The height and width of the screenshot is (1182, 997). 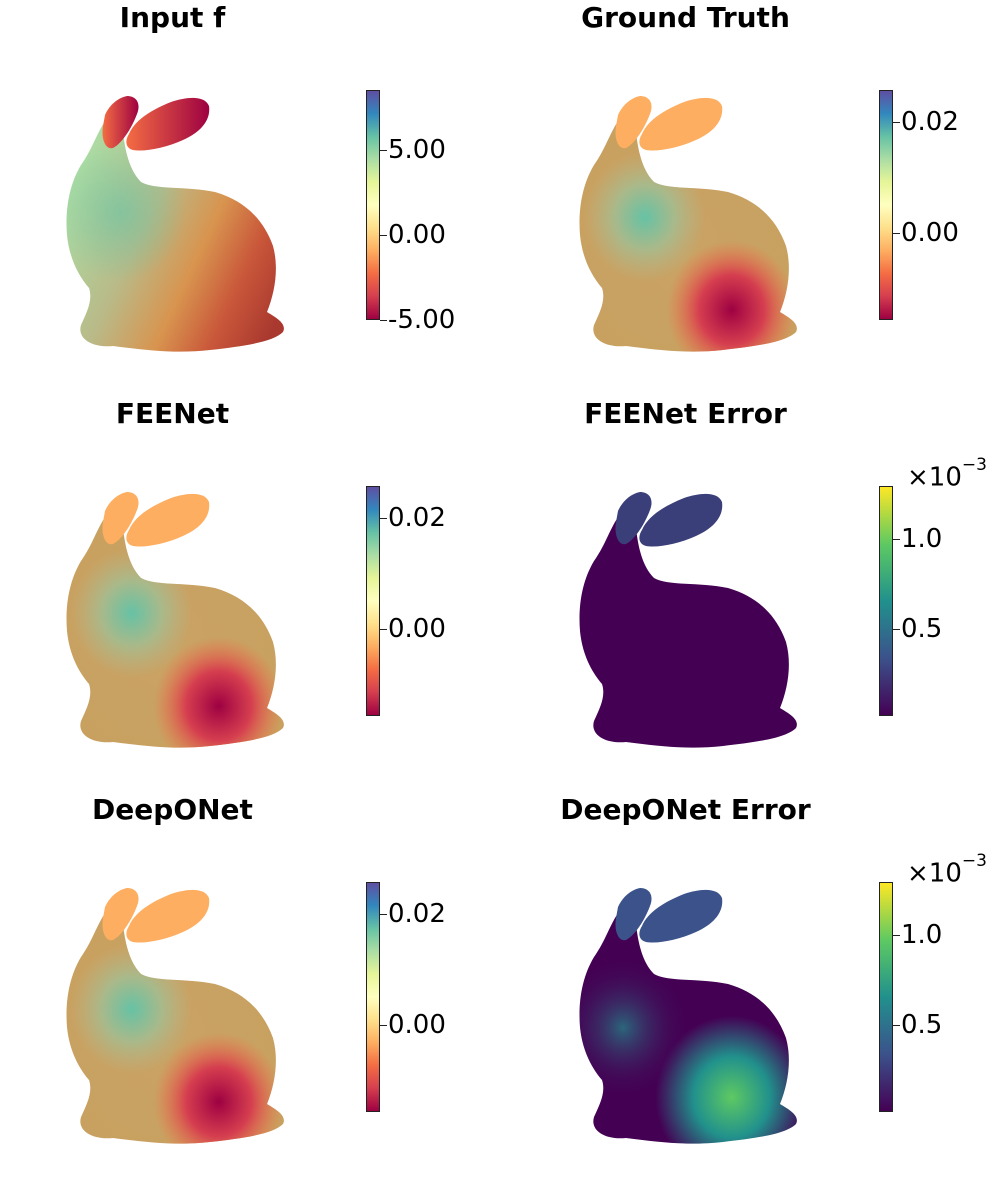 What do you see at coordinates (417, 234) in the screenshot?
I see `input-f-colorbar-tick-label: 0.00` at bounding box center [417, 234].